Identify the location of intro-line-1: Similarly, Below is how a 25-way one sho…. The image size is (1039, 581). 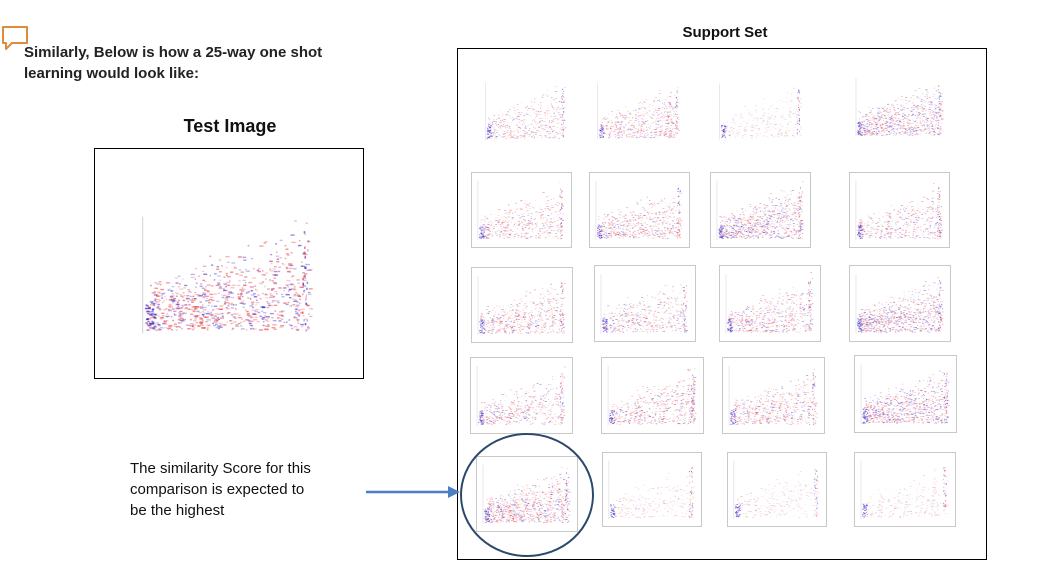
(173, 52).